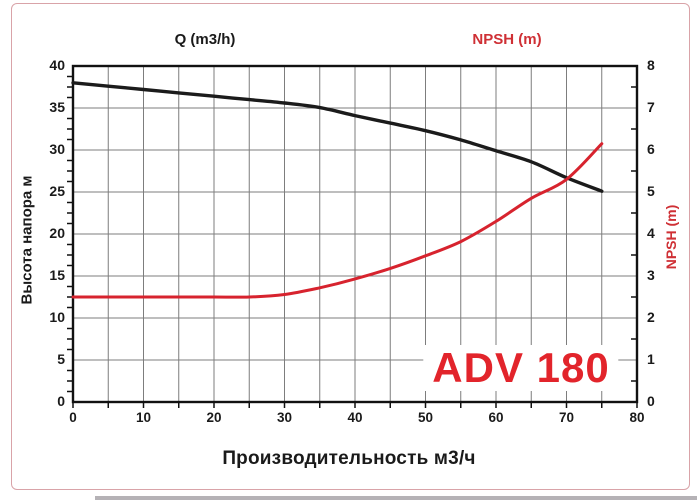 Image resolution: width=697 pixels, height=500 pixels. What do you see at coordinates (27, 240) in the screenshot?
I see `left-axis-label: Высота напора м` at bounding box center [27, 240].